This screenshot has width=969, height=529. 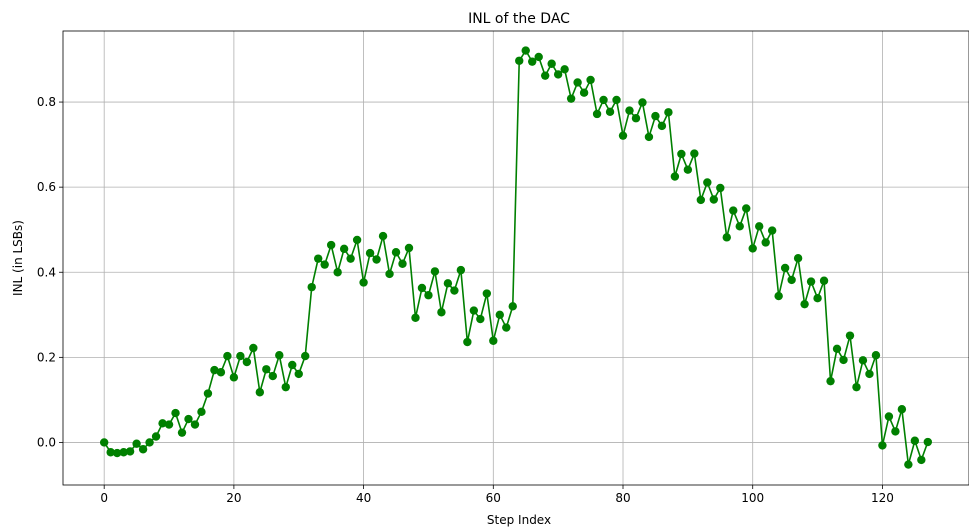 I want to click on y-axis-ticks: 0.0 0.2 0.4 0.6 0.8, so click(x=50, y=272).